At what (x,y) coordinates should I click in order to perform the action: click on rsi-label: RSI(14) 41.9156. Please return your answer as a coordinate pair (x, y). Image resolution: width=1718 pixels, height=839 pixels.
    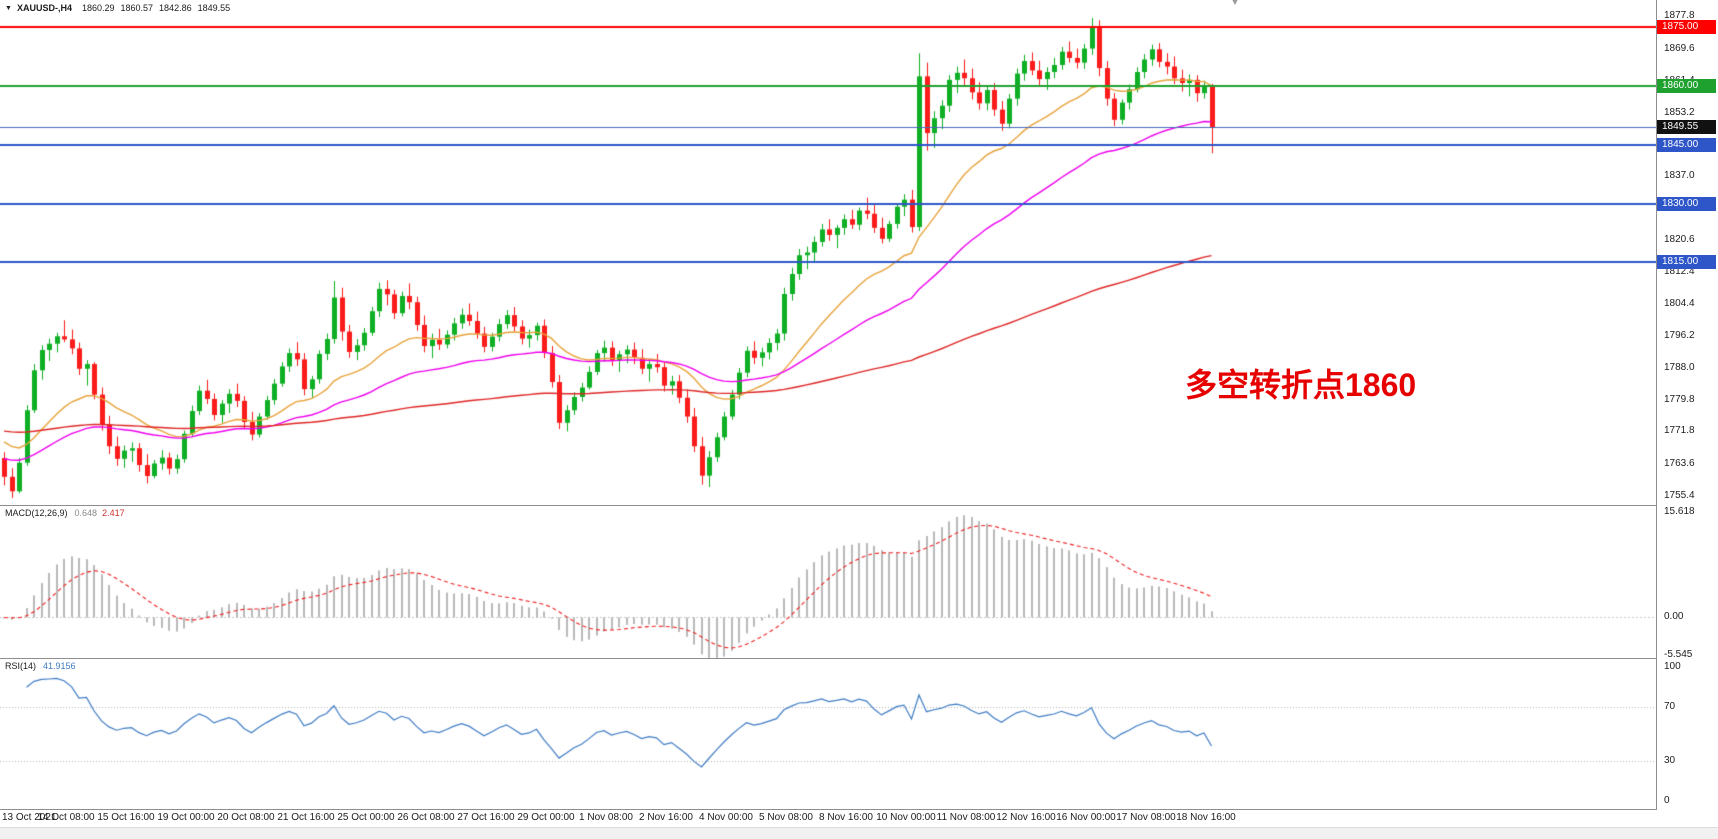
    Looking at the image, I should click on (40, 666).